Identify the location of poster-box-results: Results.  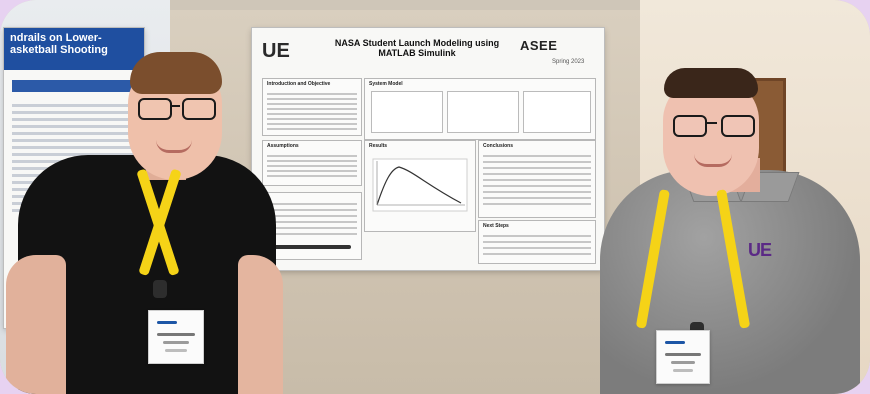
(420, 186).